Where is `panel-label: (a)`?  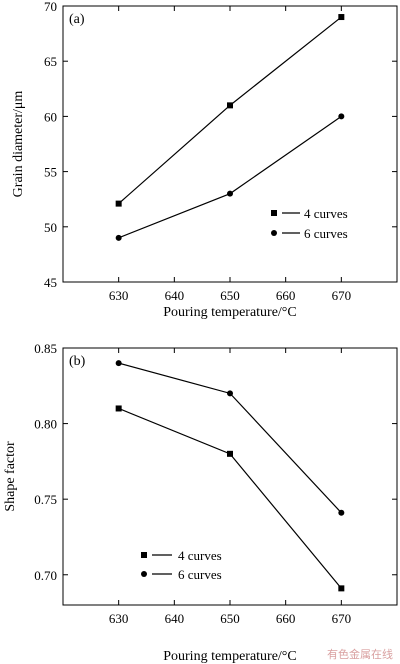
panel-label: (a) is located at coordinates (77, 19).